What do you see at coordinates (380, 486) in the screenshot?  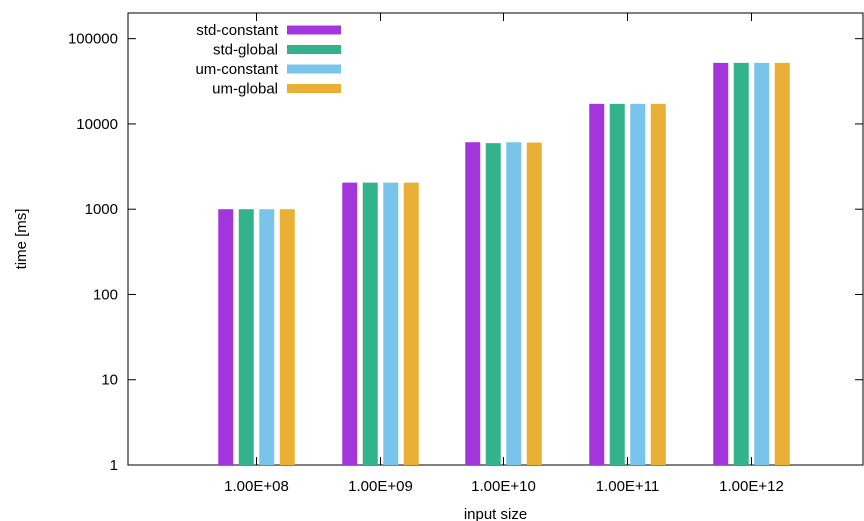 I see `x-tick-label: 1.00E+09` at bounding box center [380, 486].